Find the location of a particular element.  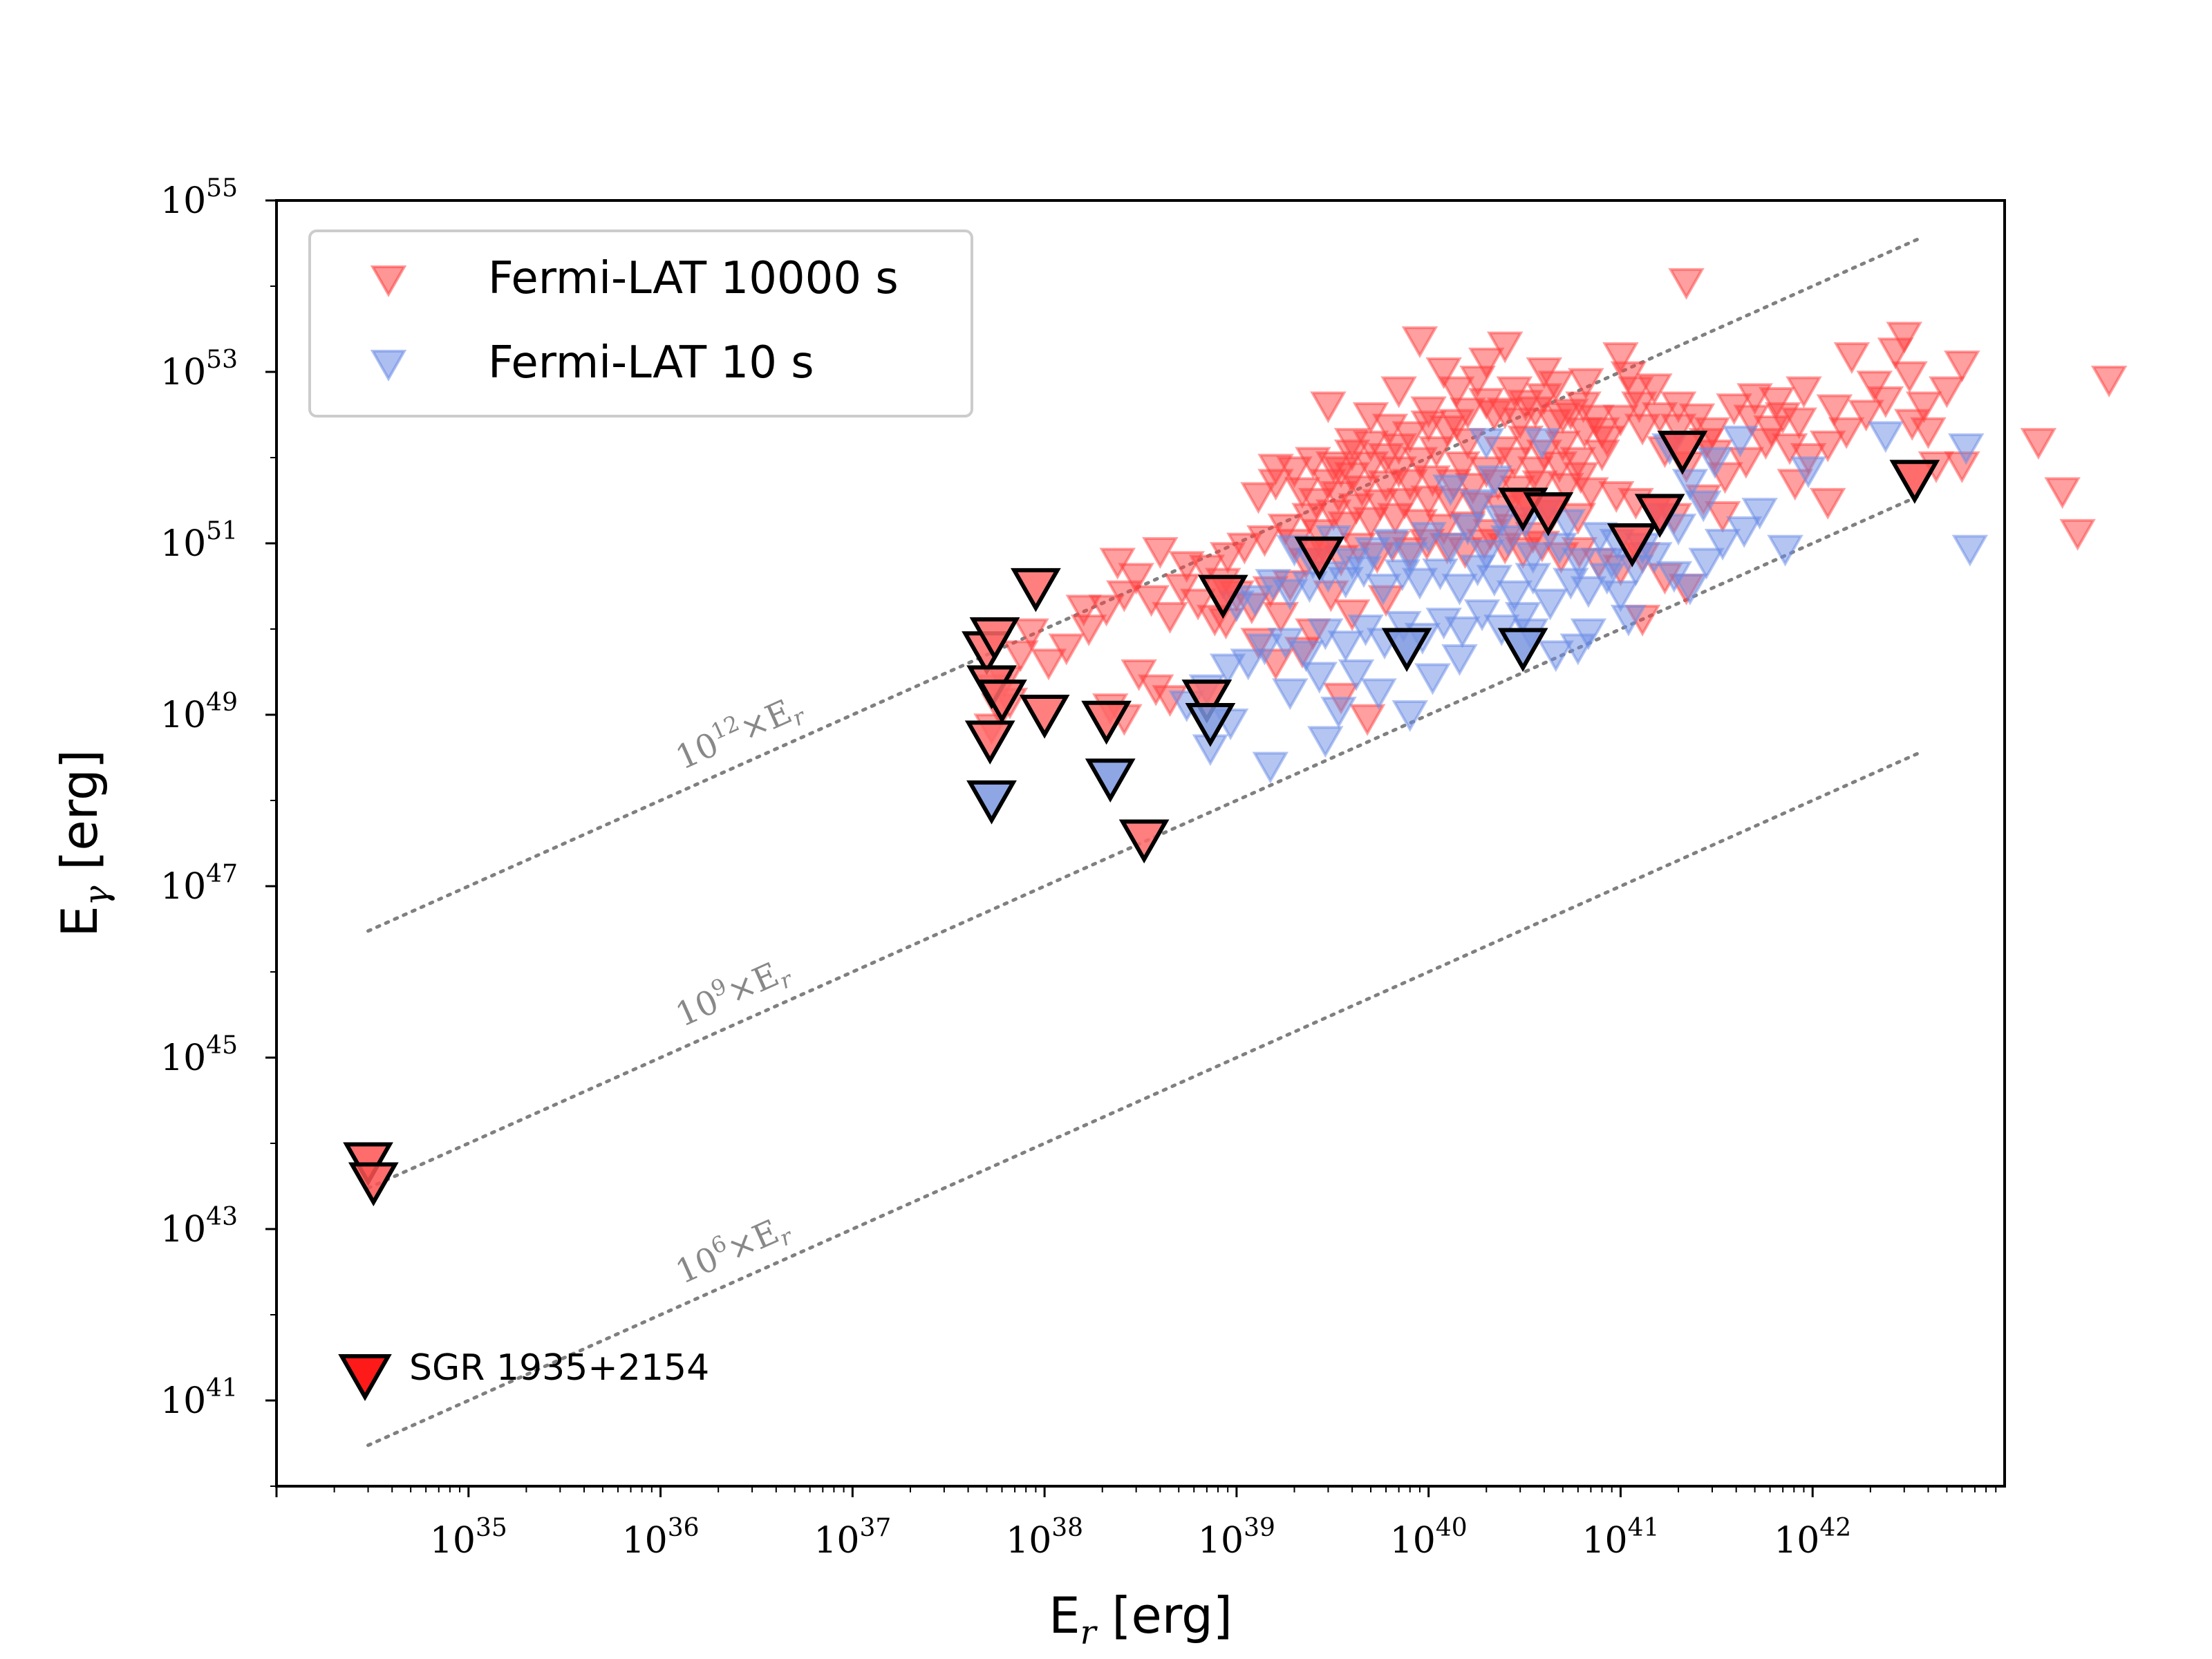

y-tick-label: 1051 is located at coordinates (199, 541).